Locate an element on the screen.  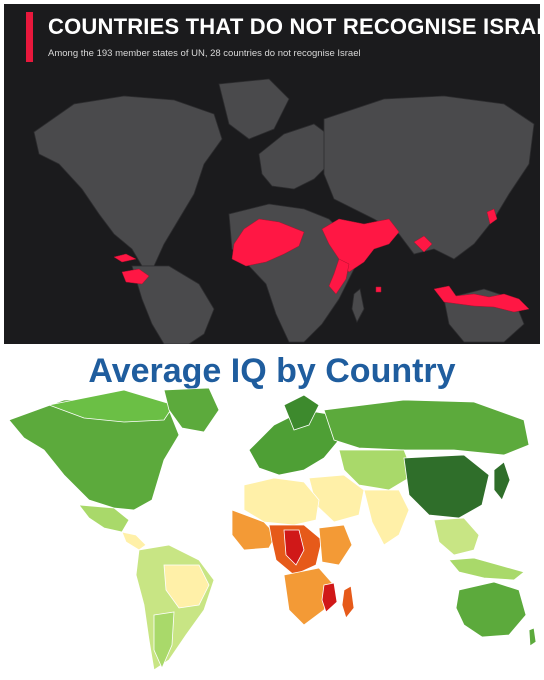
argentina-region is located at coordinates (164, 640).